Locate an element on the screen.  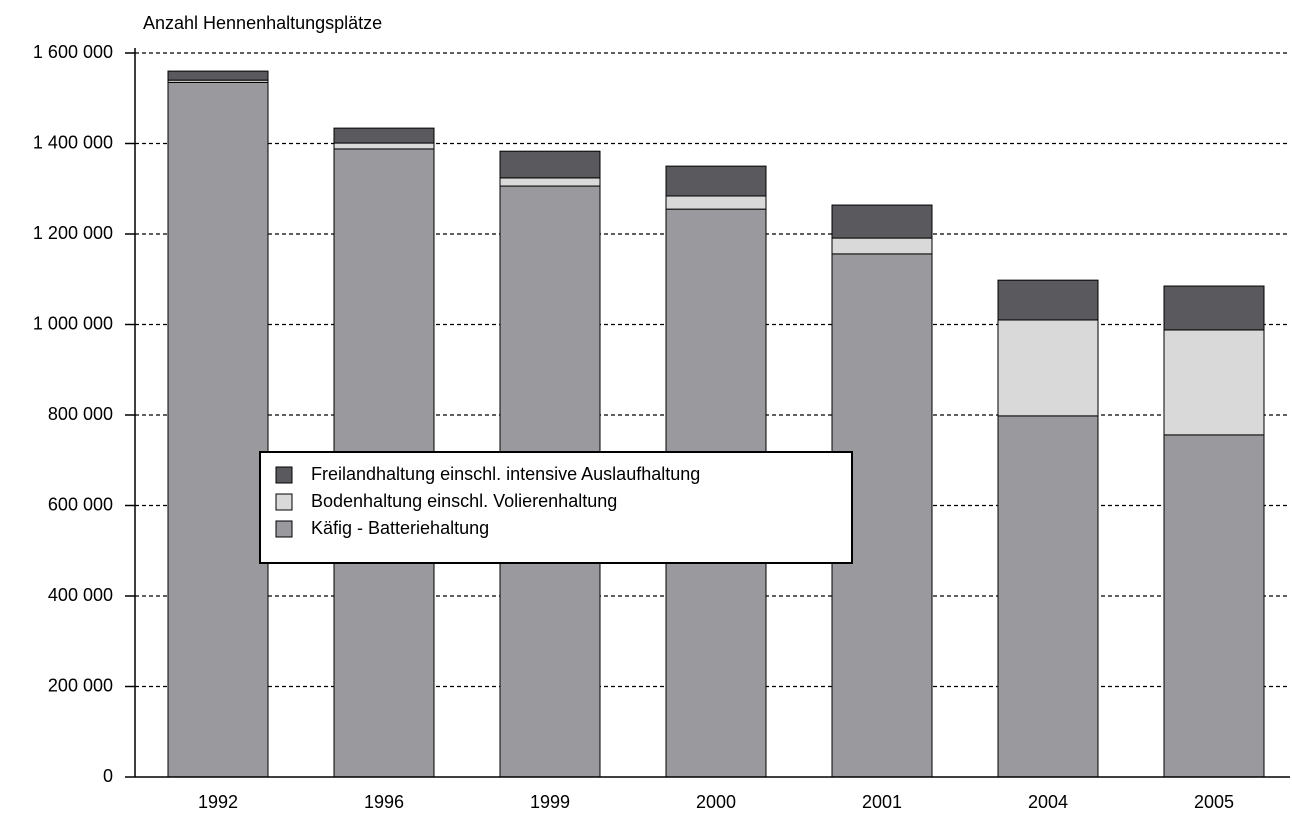
y-tick-label: 400 000 is located at coordinates (80, 595).